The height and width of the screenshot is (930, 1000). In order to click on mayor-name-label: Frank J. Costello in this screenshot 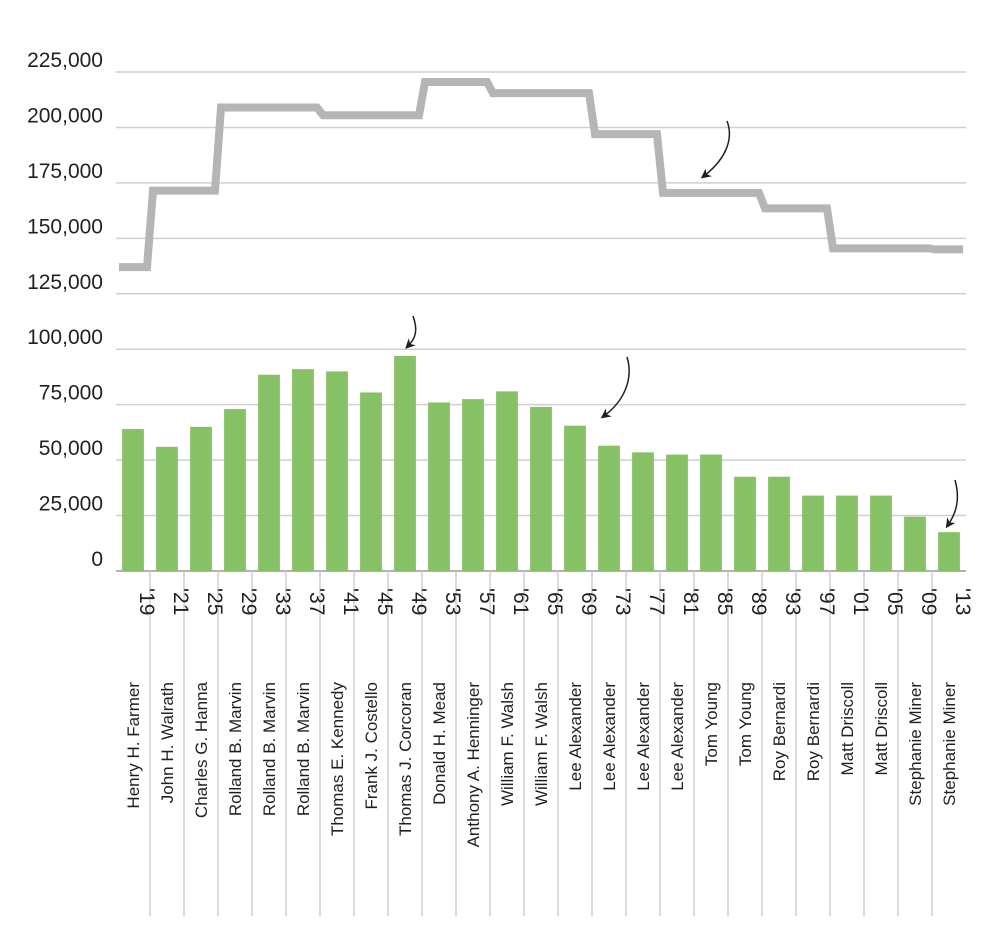, I will do `click(371, 746)`.